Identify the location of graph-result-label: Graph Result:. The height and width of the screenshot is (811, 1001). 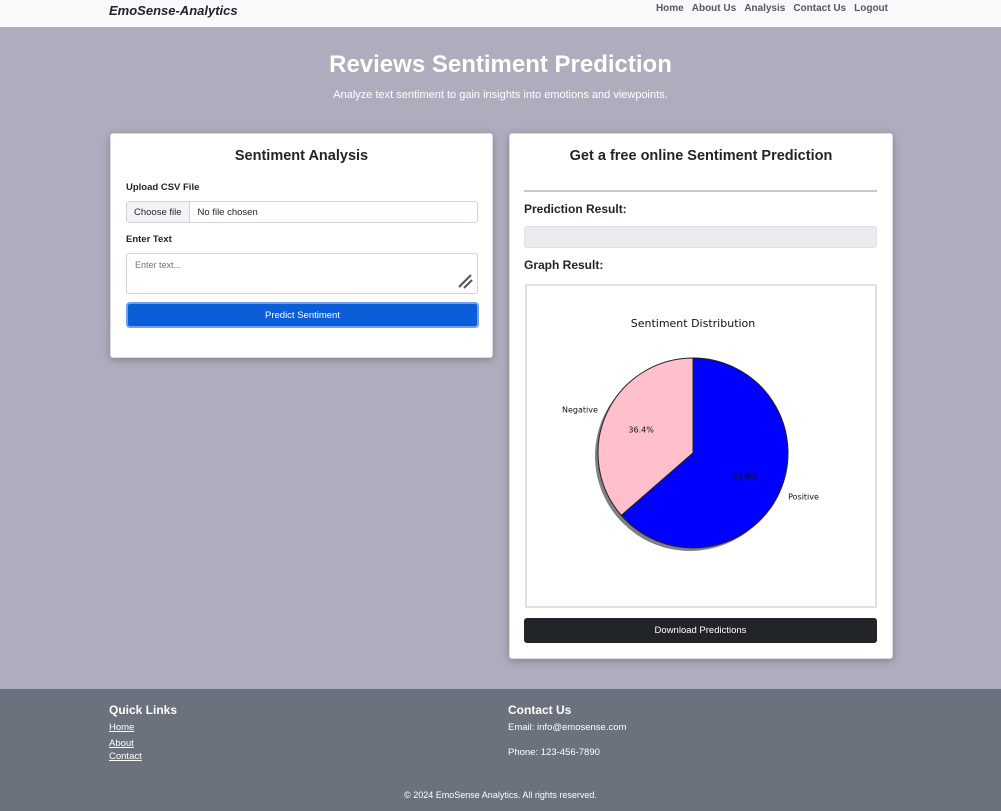
(564, 265).